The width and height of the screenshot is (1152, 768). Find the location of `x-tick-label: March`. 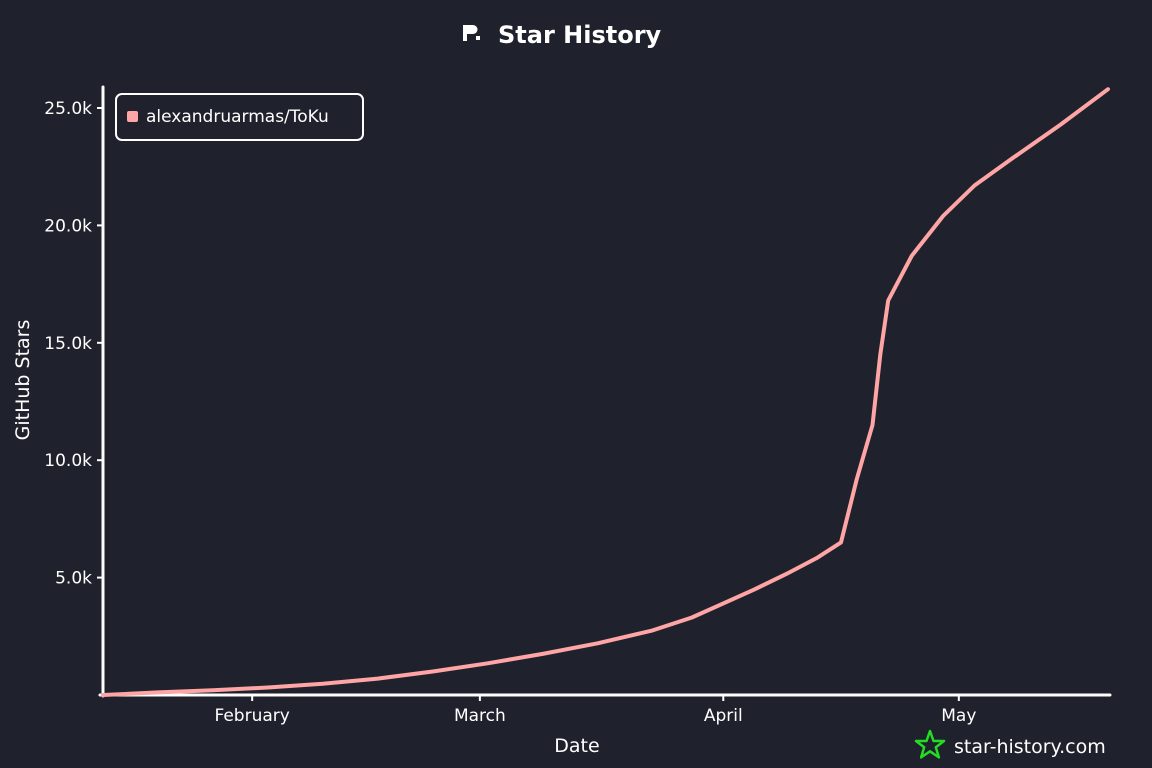

x-tick-label: March is located at coordinates (480, 716).